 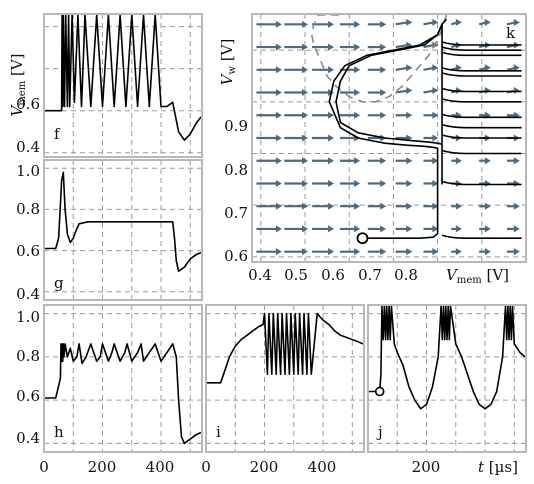 What do you see at coordinates (28, 438) in the screenshot?
I see `panel-h-ytick-0: 0.4` at bounding box center [28, 438].